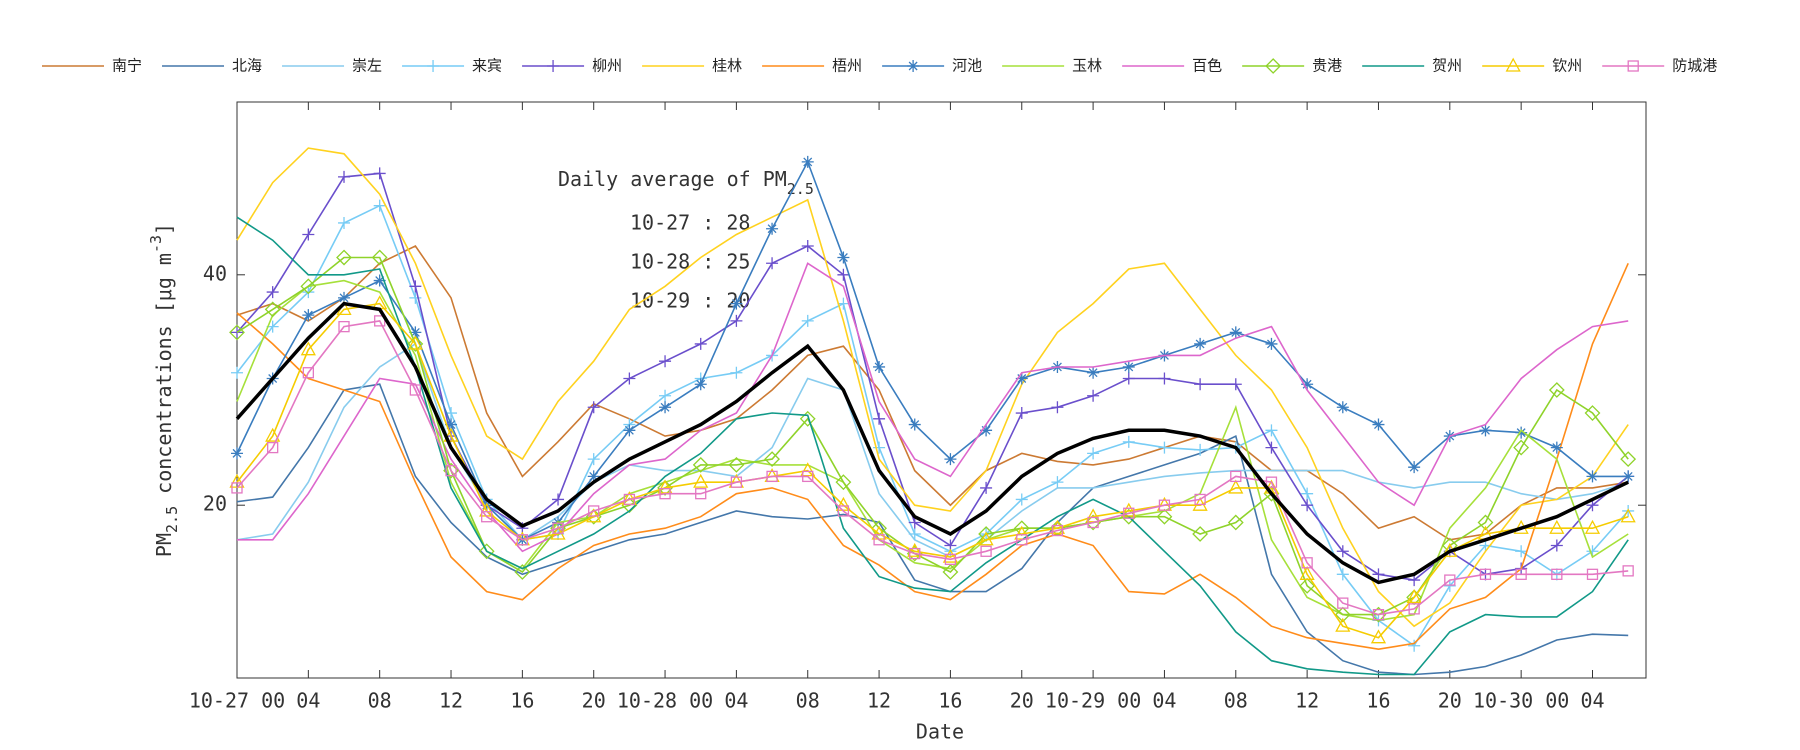 The image size is (1800, 750). Describe the element at coordinates (172, 519) in the screenshot. I see `y-label-sub: 2.5` at that location.